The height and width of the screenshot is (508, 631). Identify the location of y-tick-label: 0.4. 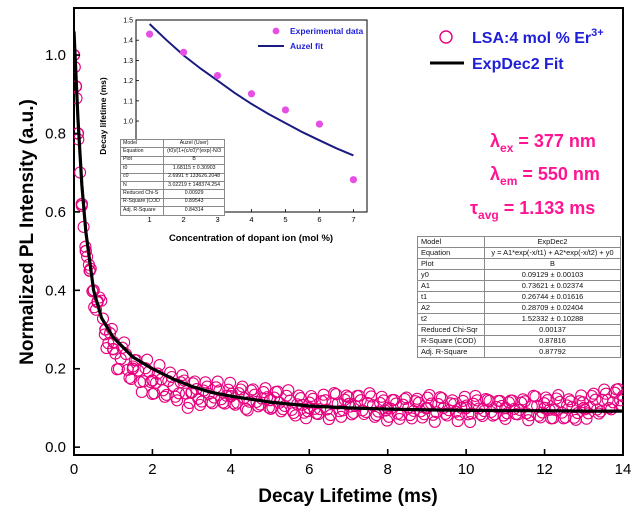
(55, 290).